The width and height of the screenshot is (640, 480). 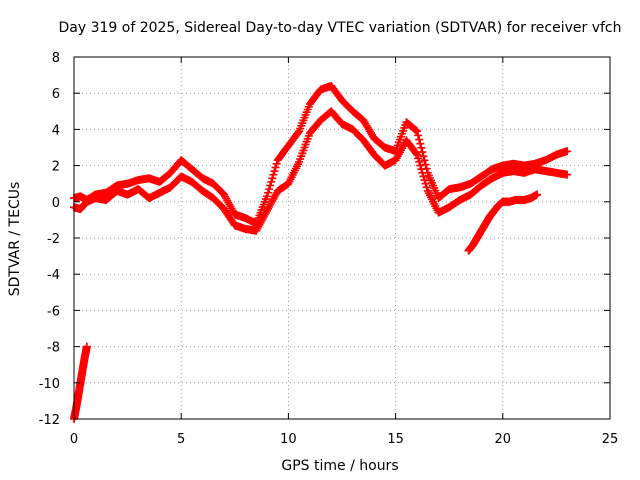 What do you see at coordinates (56, 167) in the screenshot?
I see `y-tick-label: 2` at bounding box center [56, 167].